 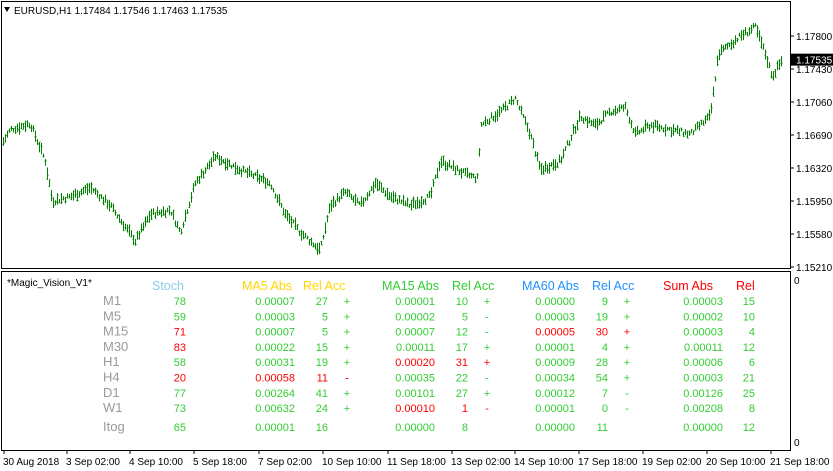 I want to click on time-label: 13 Sep 02:00, so click(x=481, y=462).